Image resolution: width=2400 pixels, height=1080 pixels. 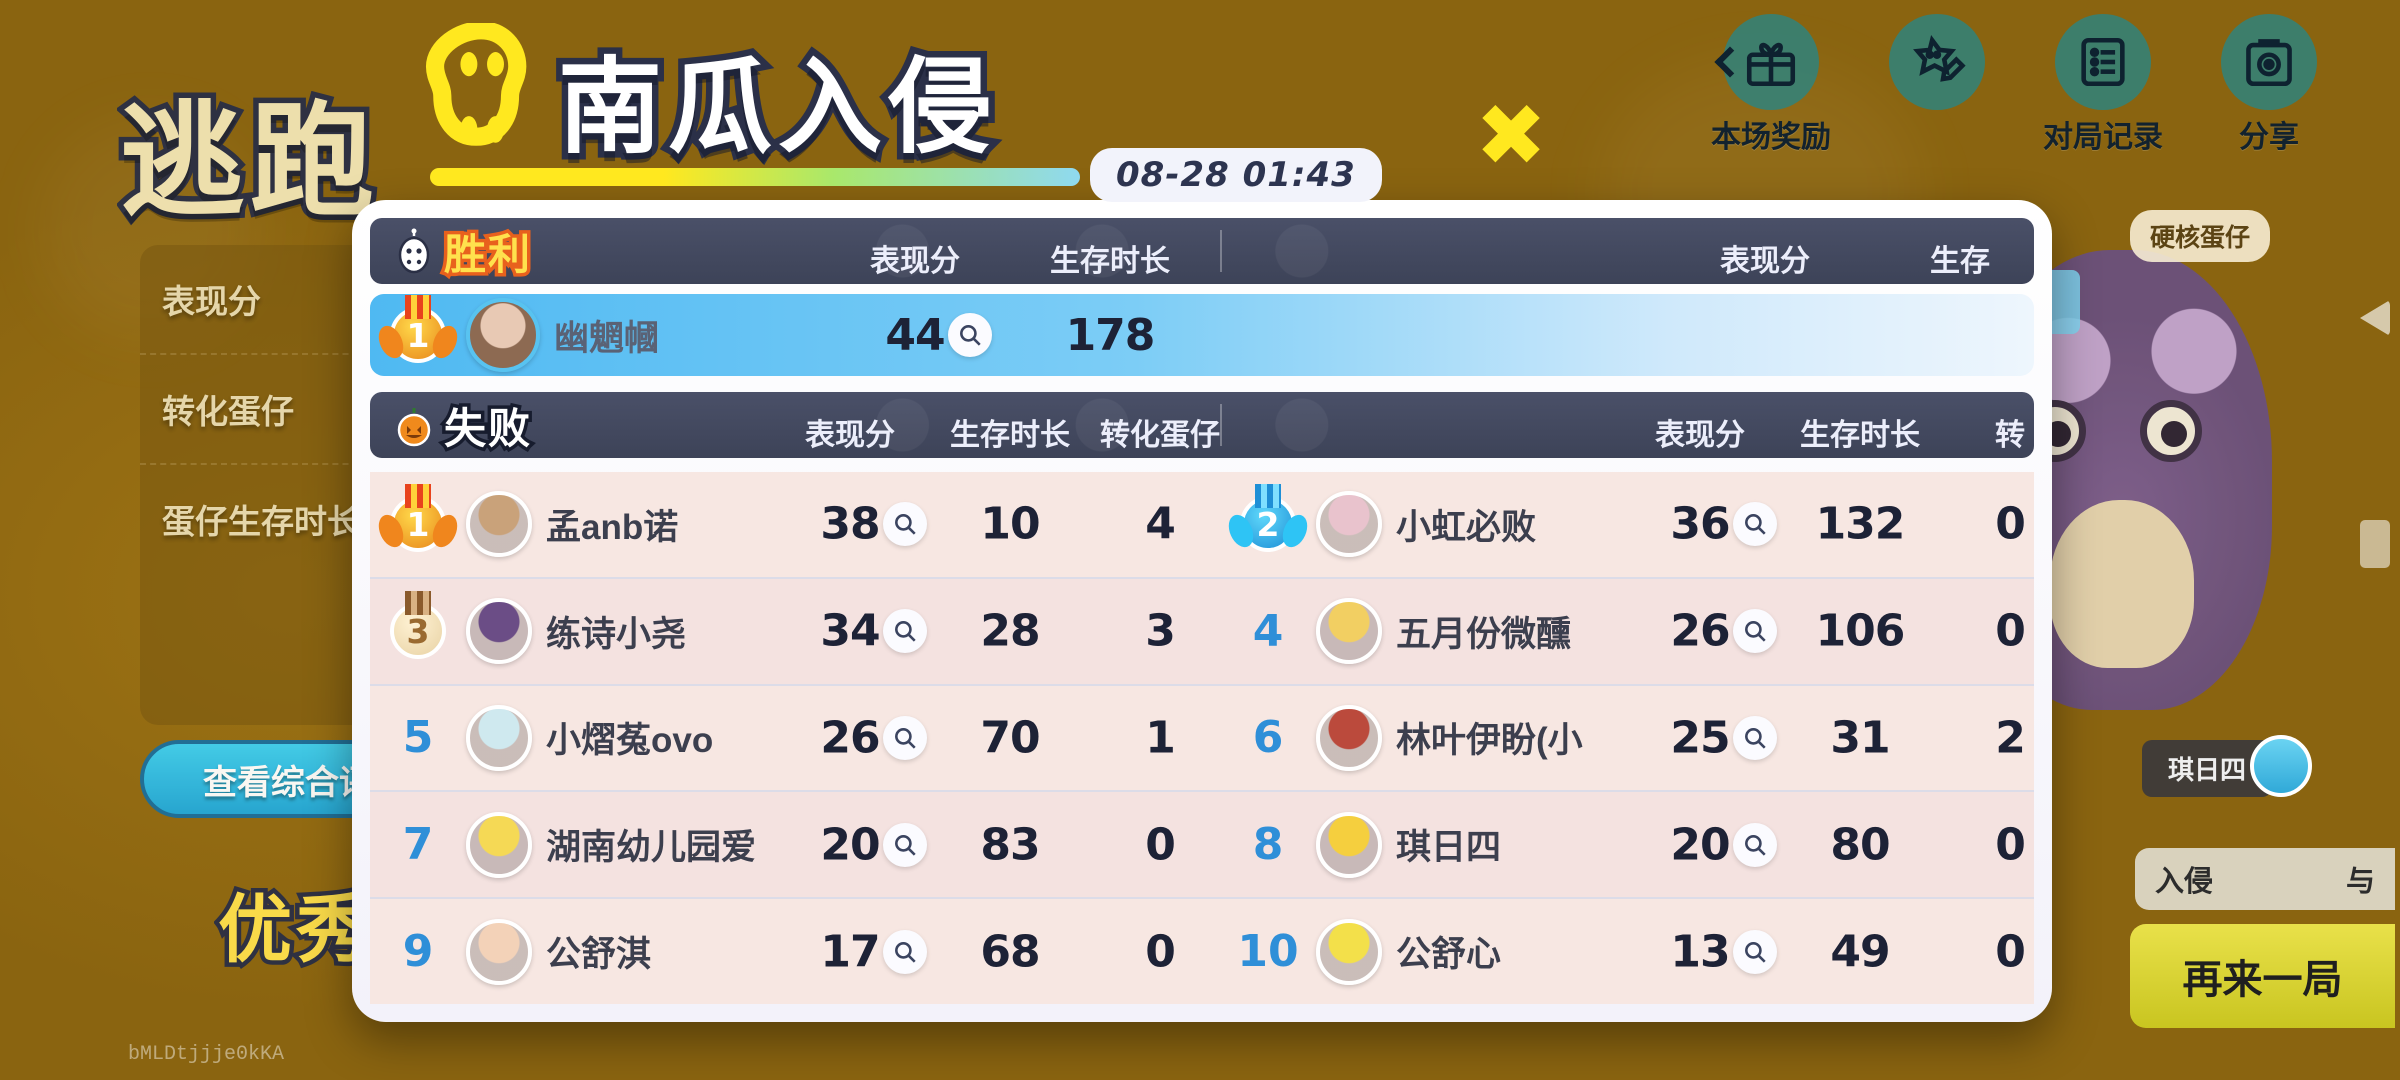 I want to click on player-score: 26, so click(x=1700, y=631).